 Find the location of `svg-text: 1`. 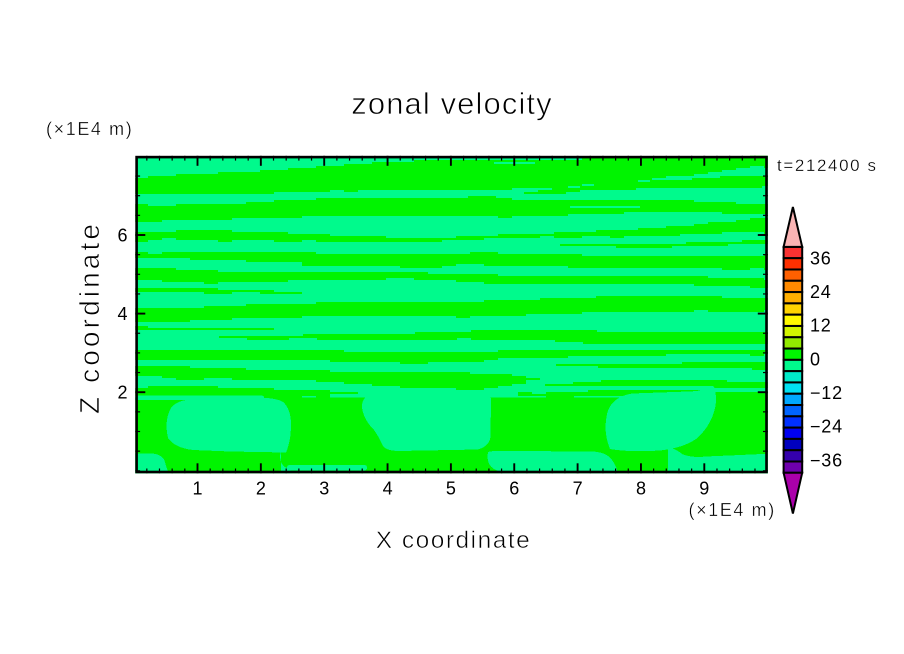

svg-text: 1 is located at coordinates (197, 489).